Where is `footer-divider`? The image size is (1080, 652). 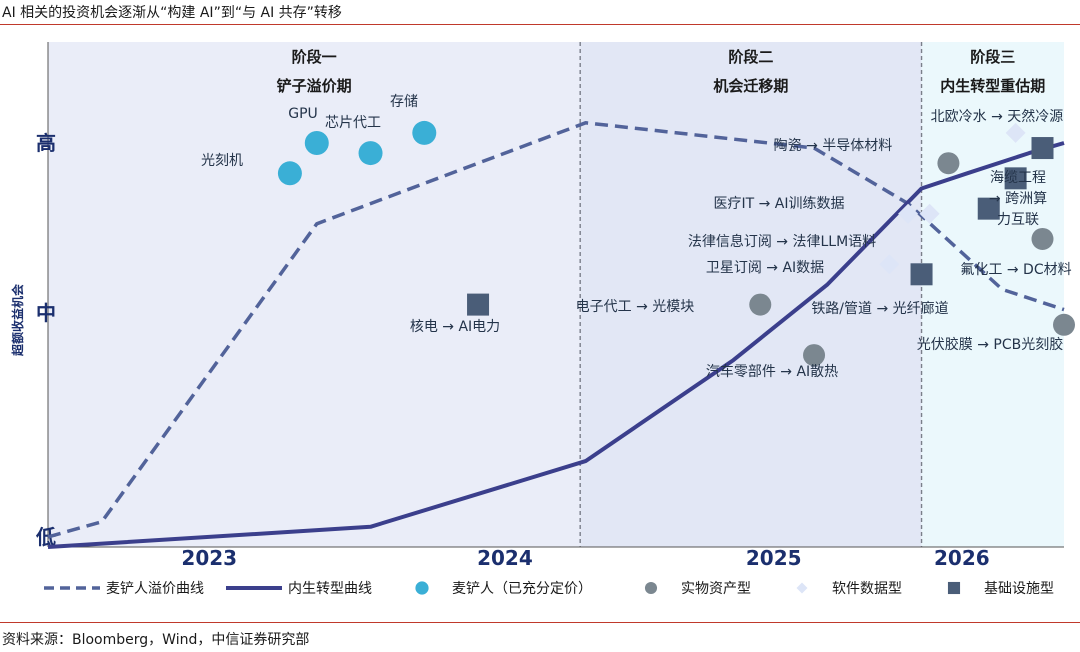 footer-divider is located at coordinates (540, 622).